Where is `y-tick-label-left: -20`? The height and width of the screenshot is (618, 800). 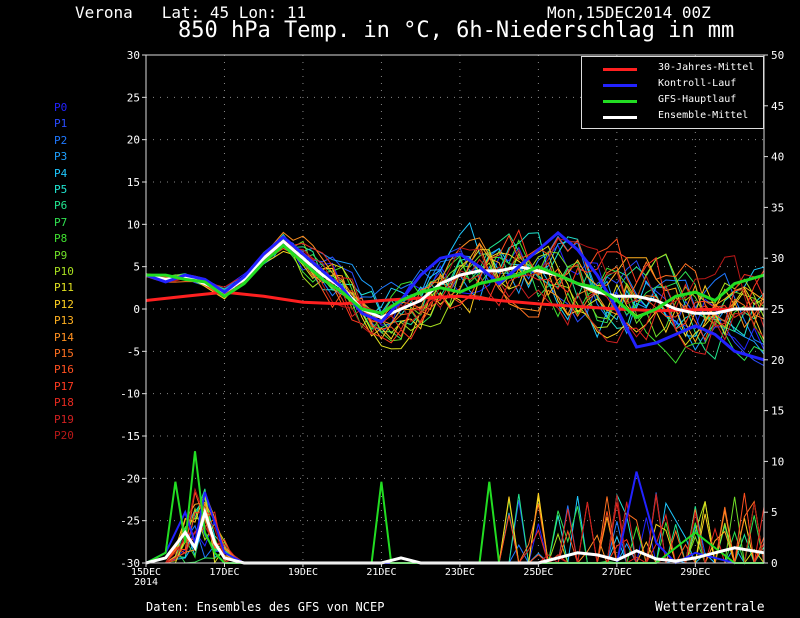
y-tick-label-left: -20 is located at coordinates (130, 478).